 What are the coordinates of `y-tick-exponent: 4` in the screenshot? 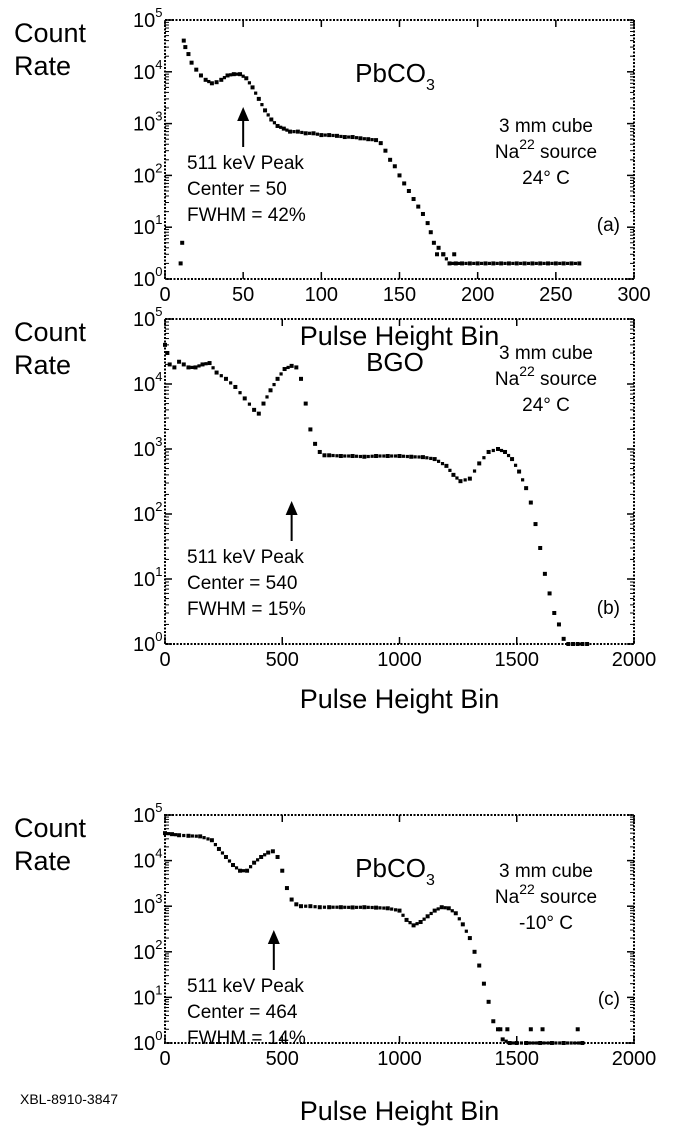 It's located at (158, 64).